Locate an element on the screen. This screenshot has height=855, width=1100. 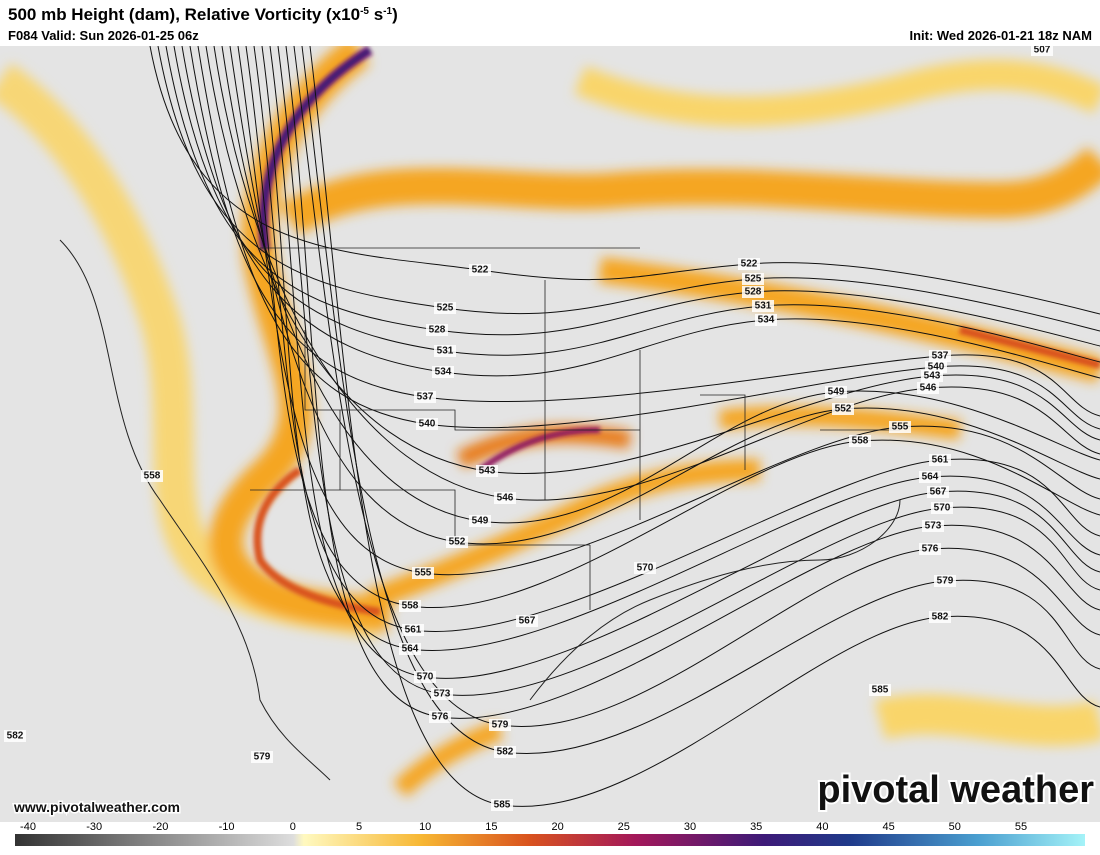
colorbar-tick-label: 0 is located at coordinates (293, 827).